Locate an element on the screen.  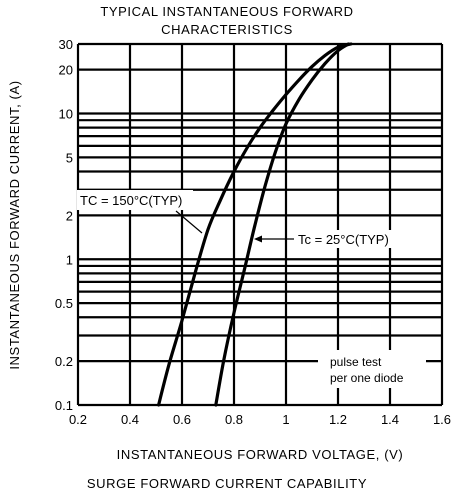
label-background-150c is located at coordinates (135, 200).